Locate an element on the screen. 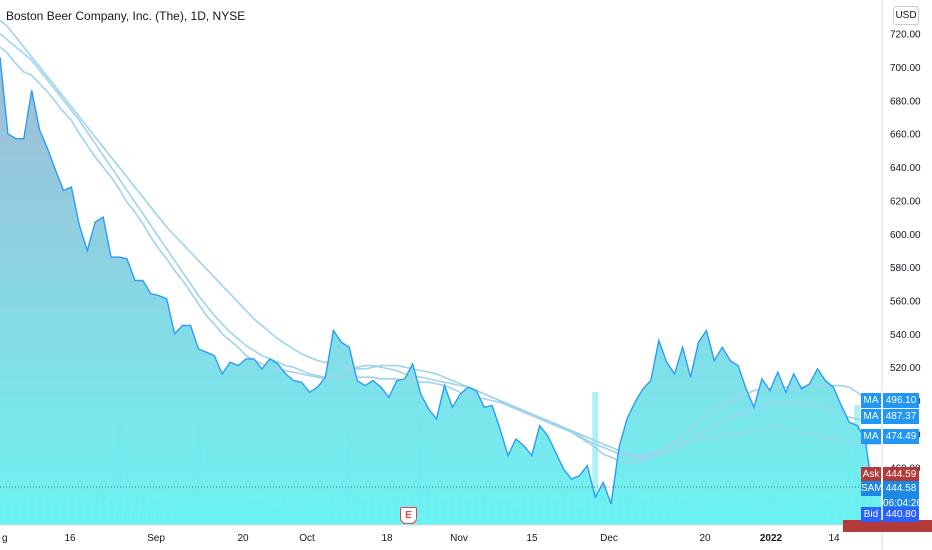 Image resolution: width=932 pixels, height=550 pixels. price-tag-value: 440.80 is located at coordinates (901, 514).